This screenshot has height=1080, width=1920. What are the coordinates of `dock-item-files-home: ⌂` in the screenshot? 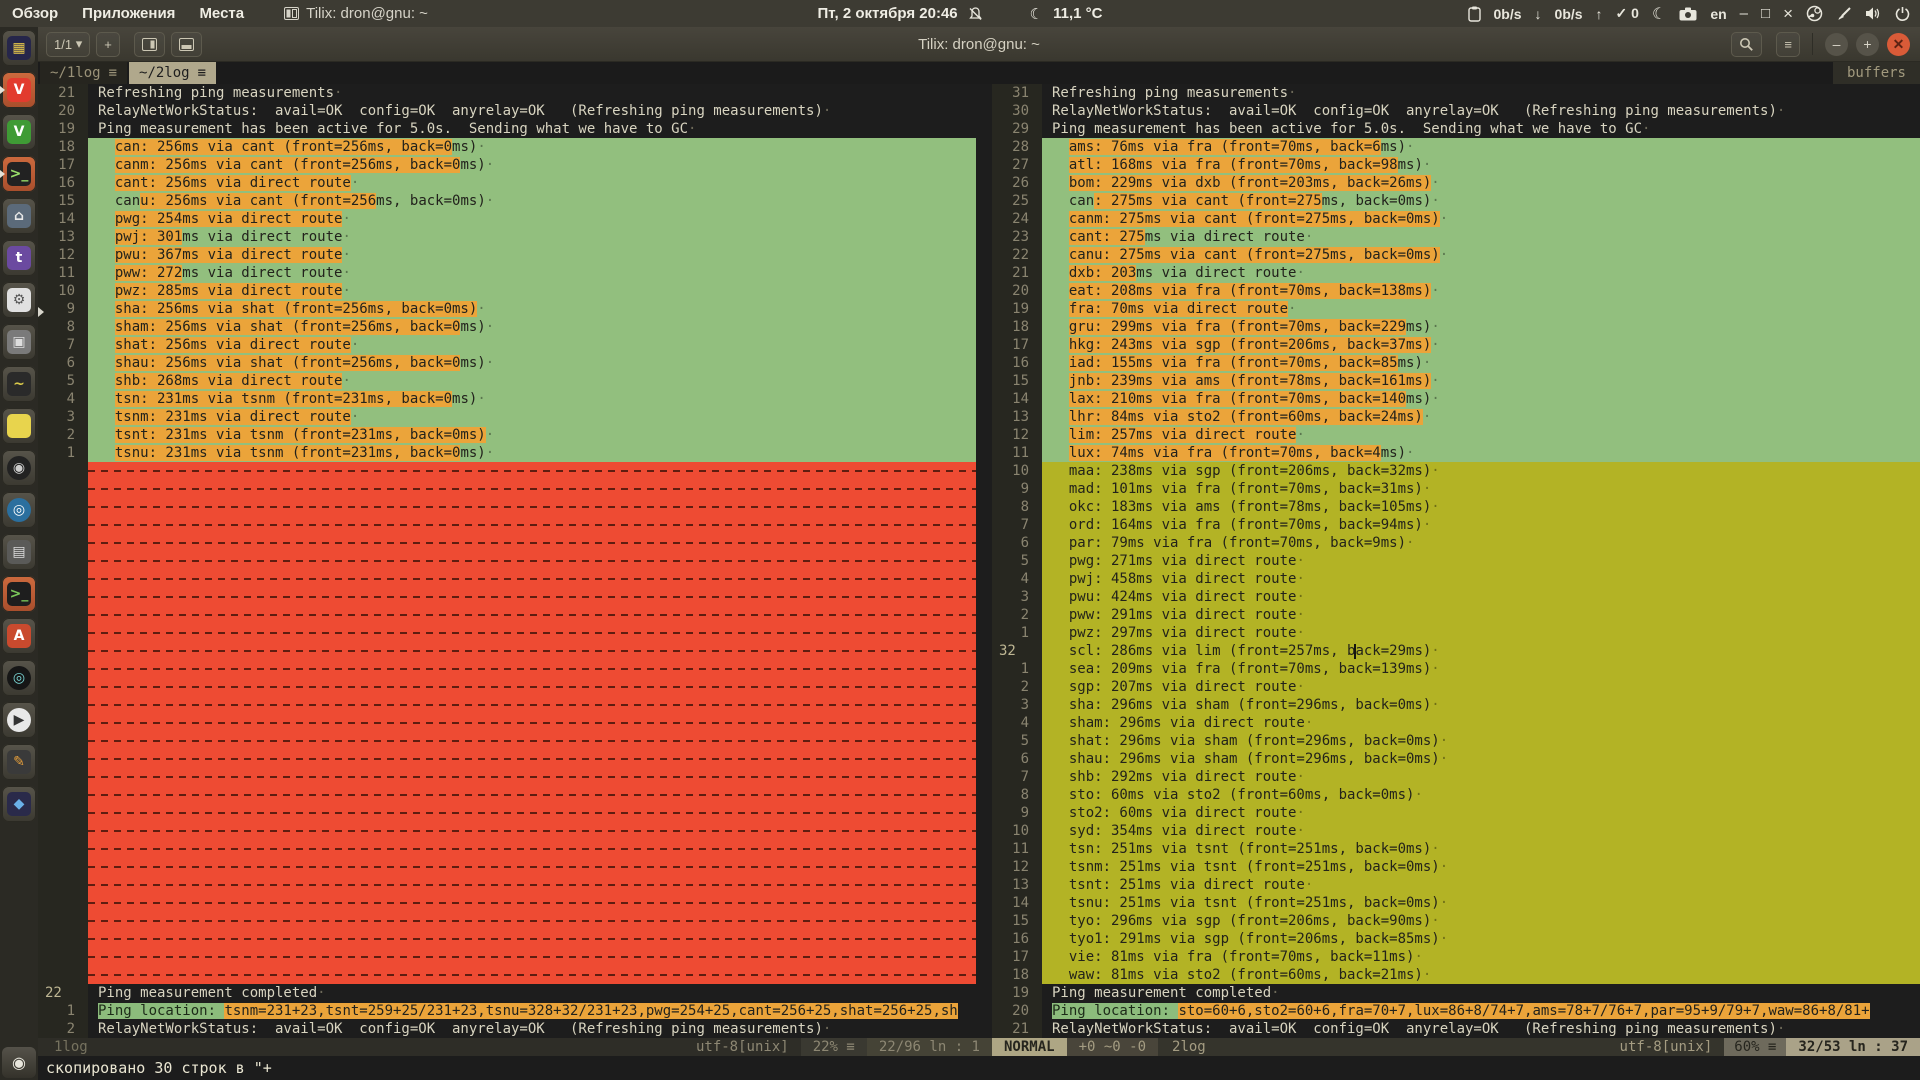 It's located at (19, 216).